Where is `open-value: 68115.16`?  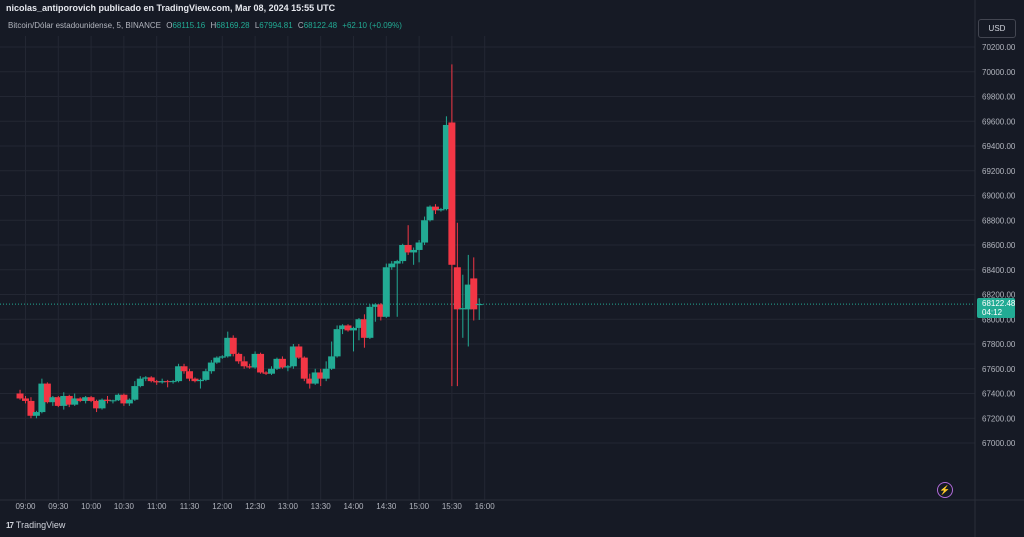
open-value: 68115.16 is located at coordinates (189, 25).